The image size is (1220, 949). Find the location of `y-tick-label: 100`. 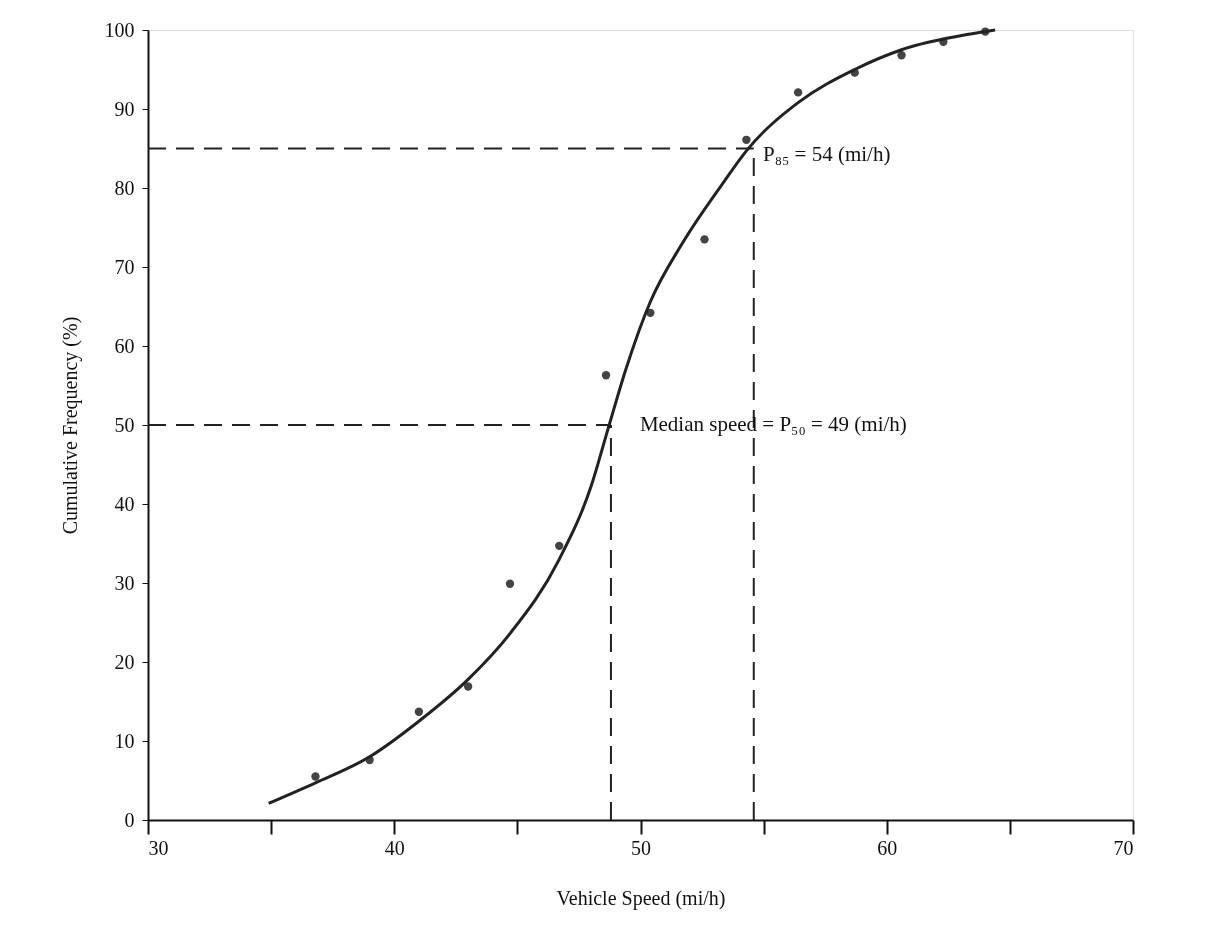

y-tick-label: 100 is located at coordinates (119, 29).